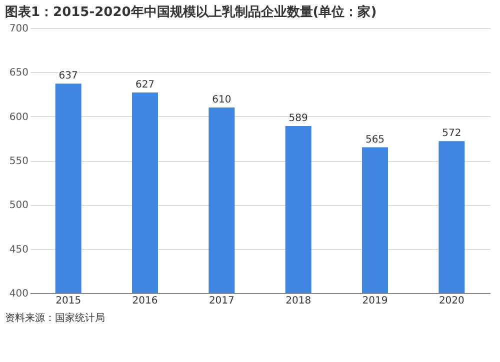 The width and height of the screenshot is (500, 362). What do you see at coordinates (18, 29) in the screenshot?
I see `y-tick-label: 700` at bounding box center [18, 29].